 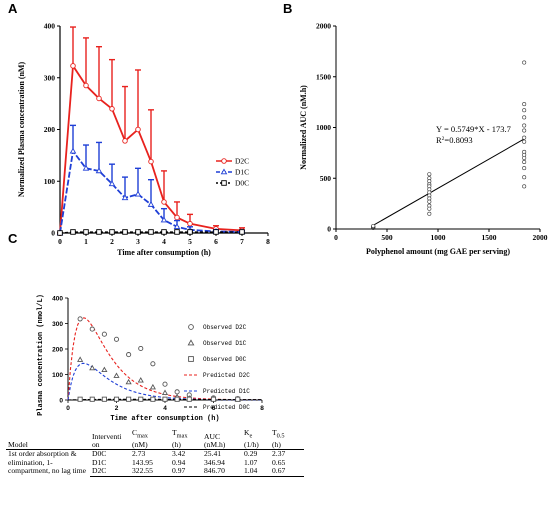 I want to click on a-legend-label: D1C, so click(x=242, y=172).